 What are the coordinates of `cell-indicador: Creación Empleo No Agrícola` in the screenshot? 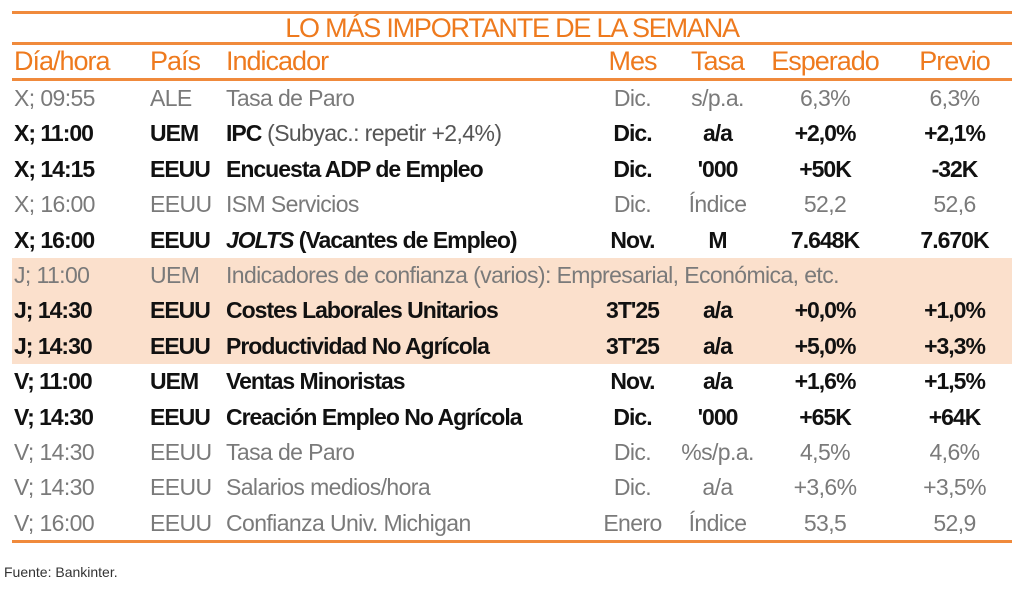 It's located at (374, 417).